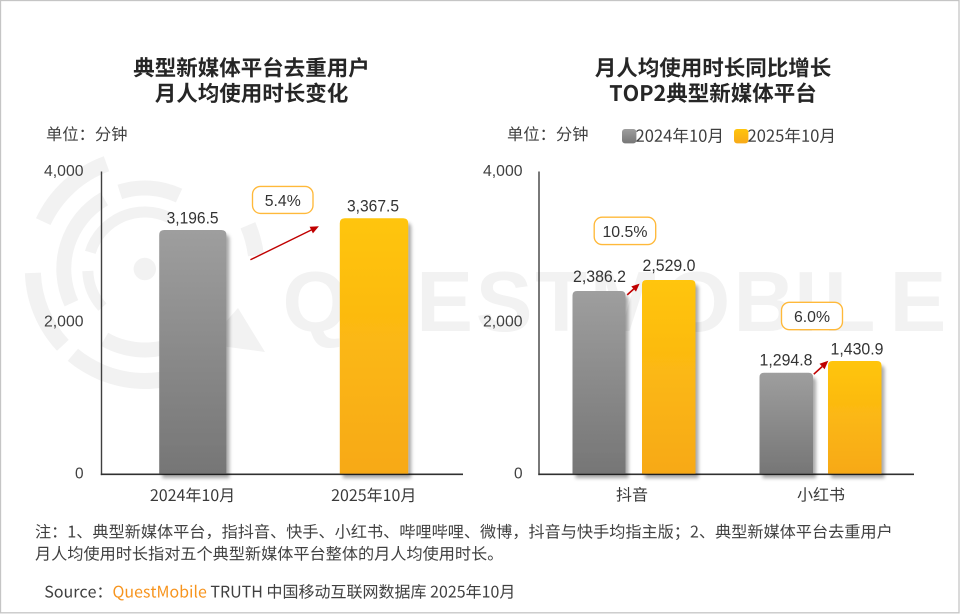 This screenshot has height=616, width=960. Describe the element at coordinates (786, 360) in the screenshot. I see `svg-text: 1,294.8` at that location.